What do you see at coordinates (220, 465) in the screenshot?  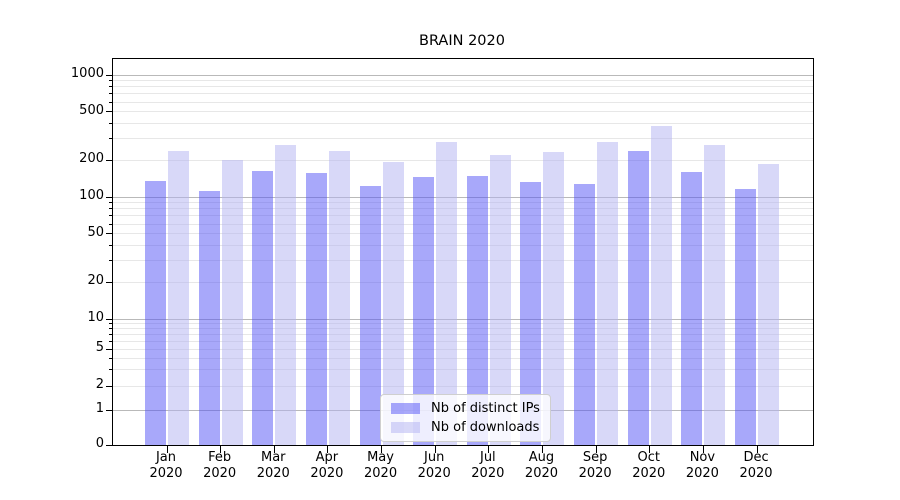 I see `x-tick-label: Feb 2020` at bounding box center [220, 465].